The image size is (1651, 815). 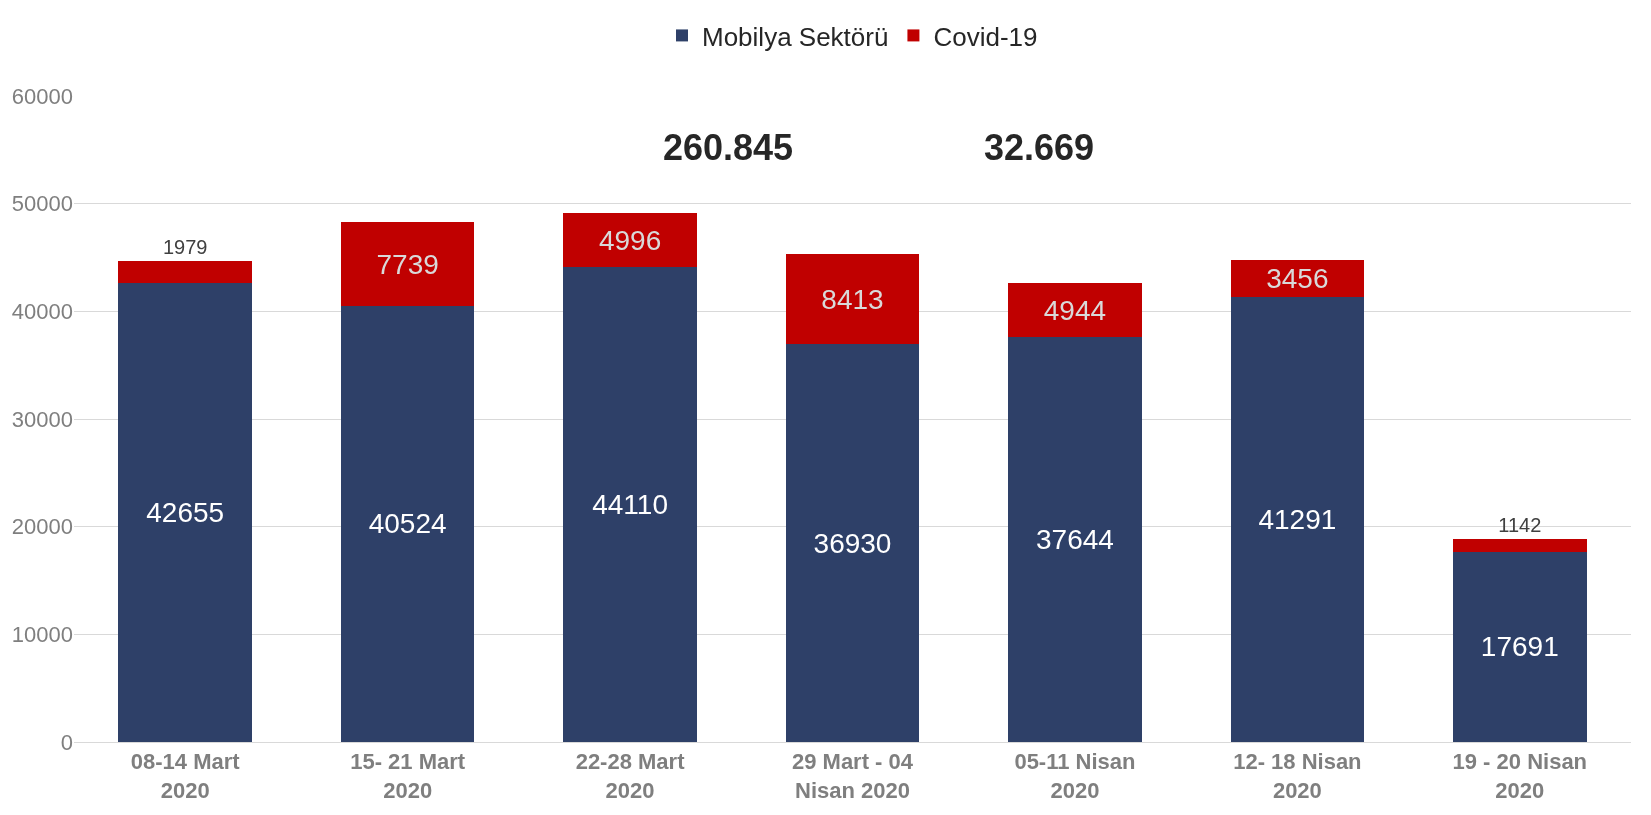 What do you see at coordinates (185, 247) in the screenshot?
I see `data-label: 1979` at bounding box center [185, 247].